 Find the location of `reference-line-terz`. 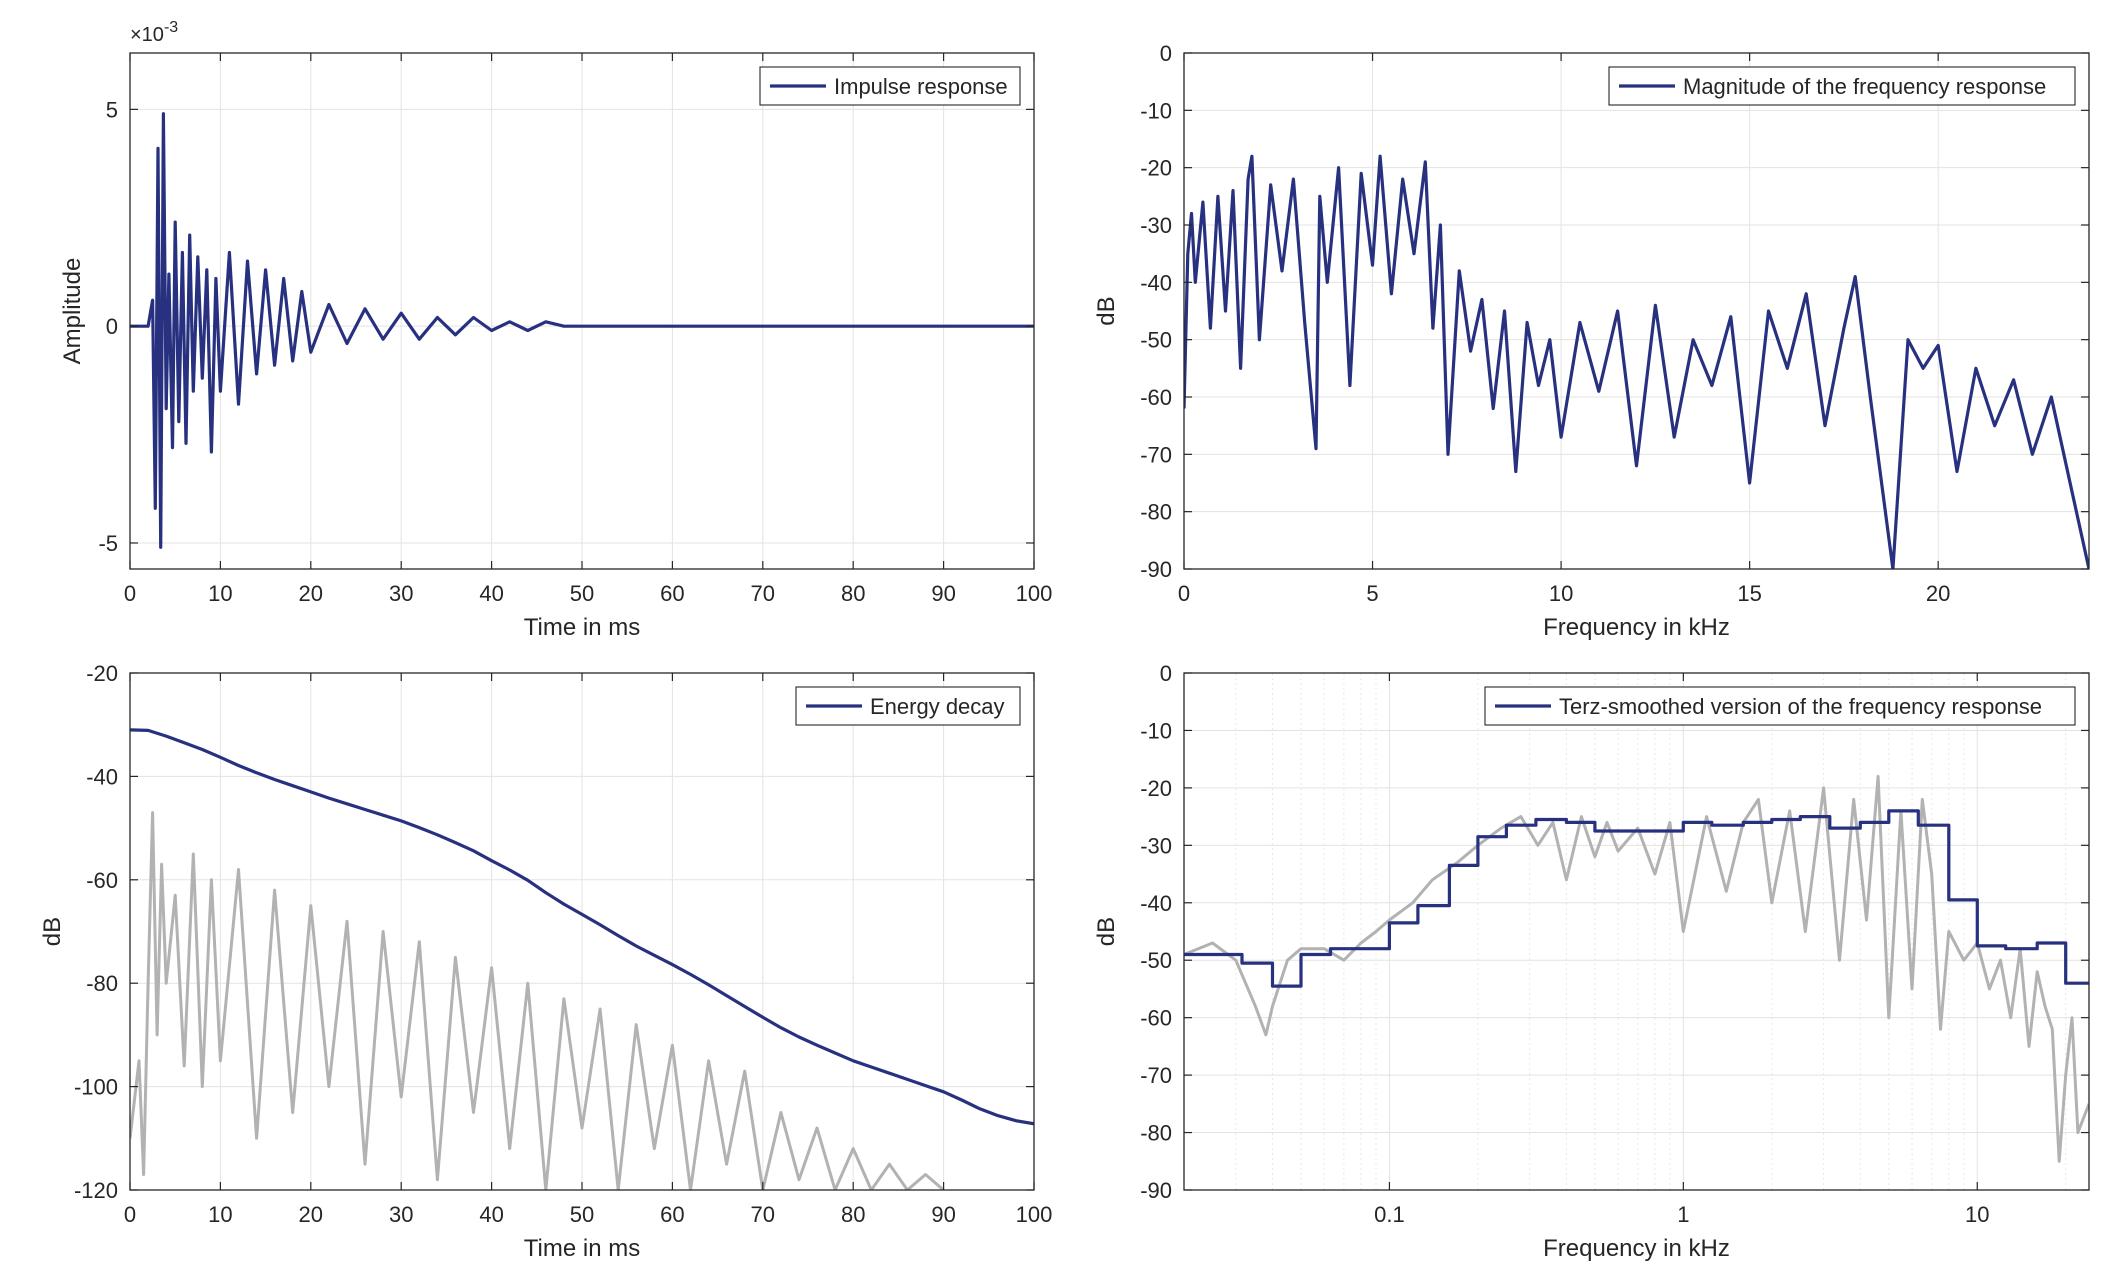

reference-line-terz is located at coordinates (1636, 968).